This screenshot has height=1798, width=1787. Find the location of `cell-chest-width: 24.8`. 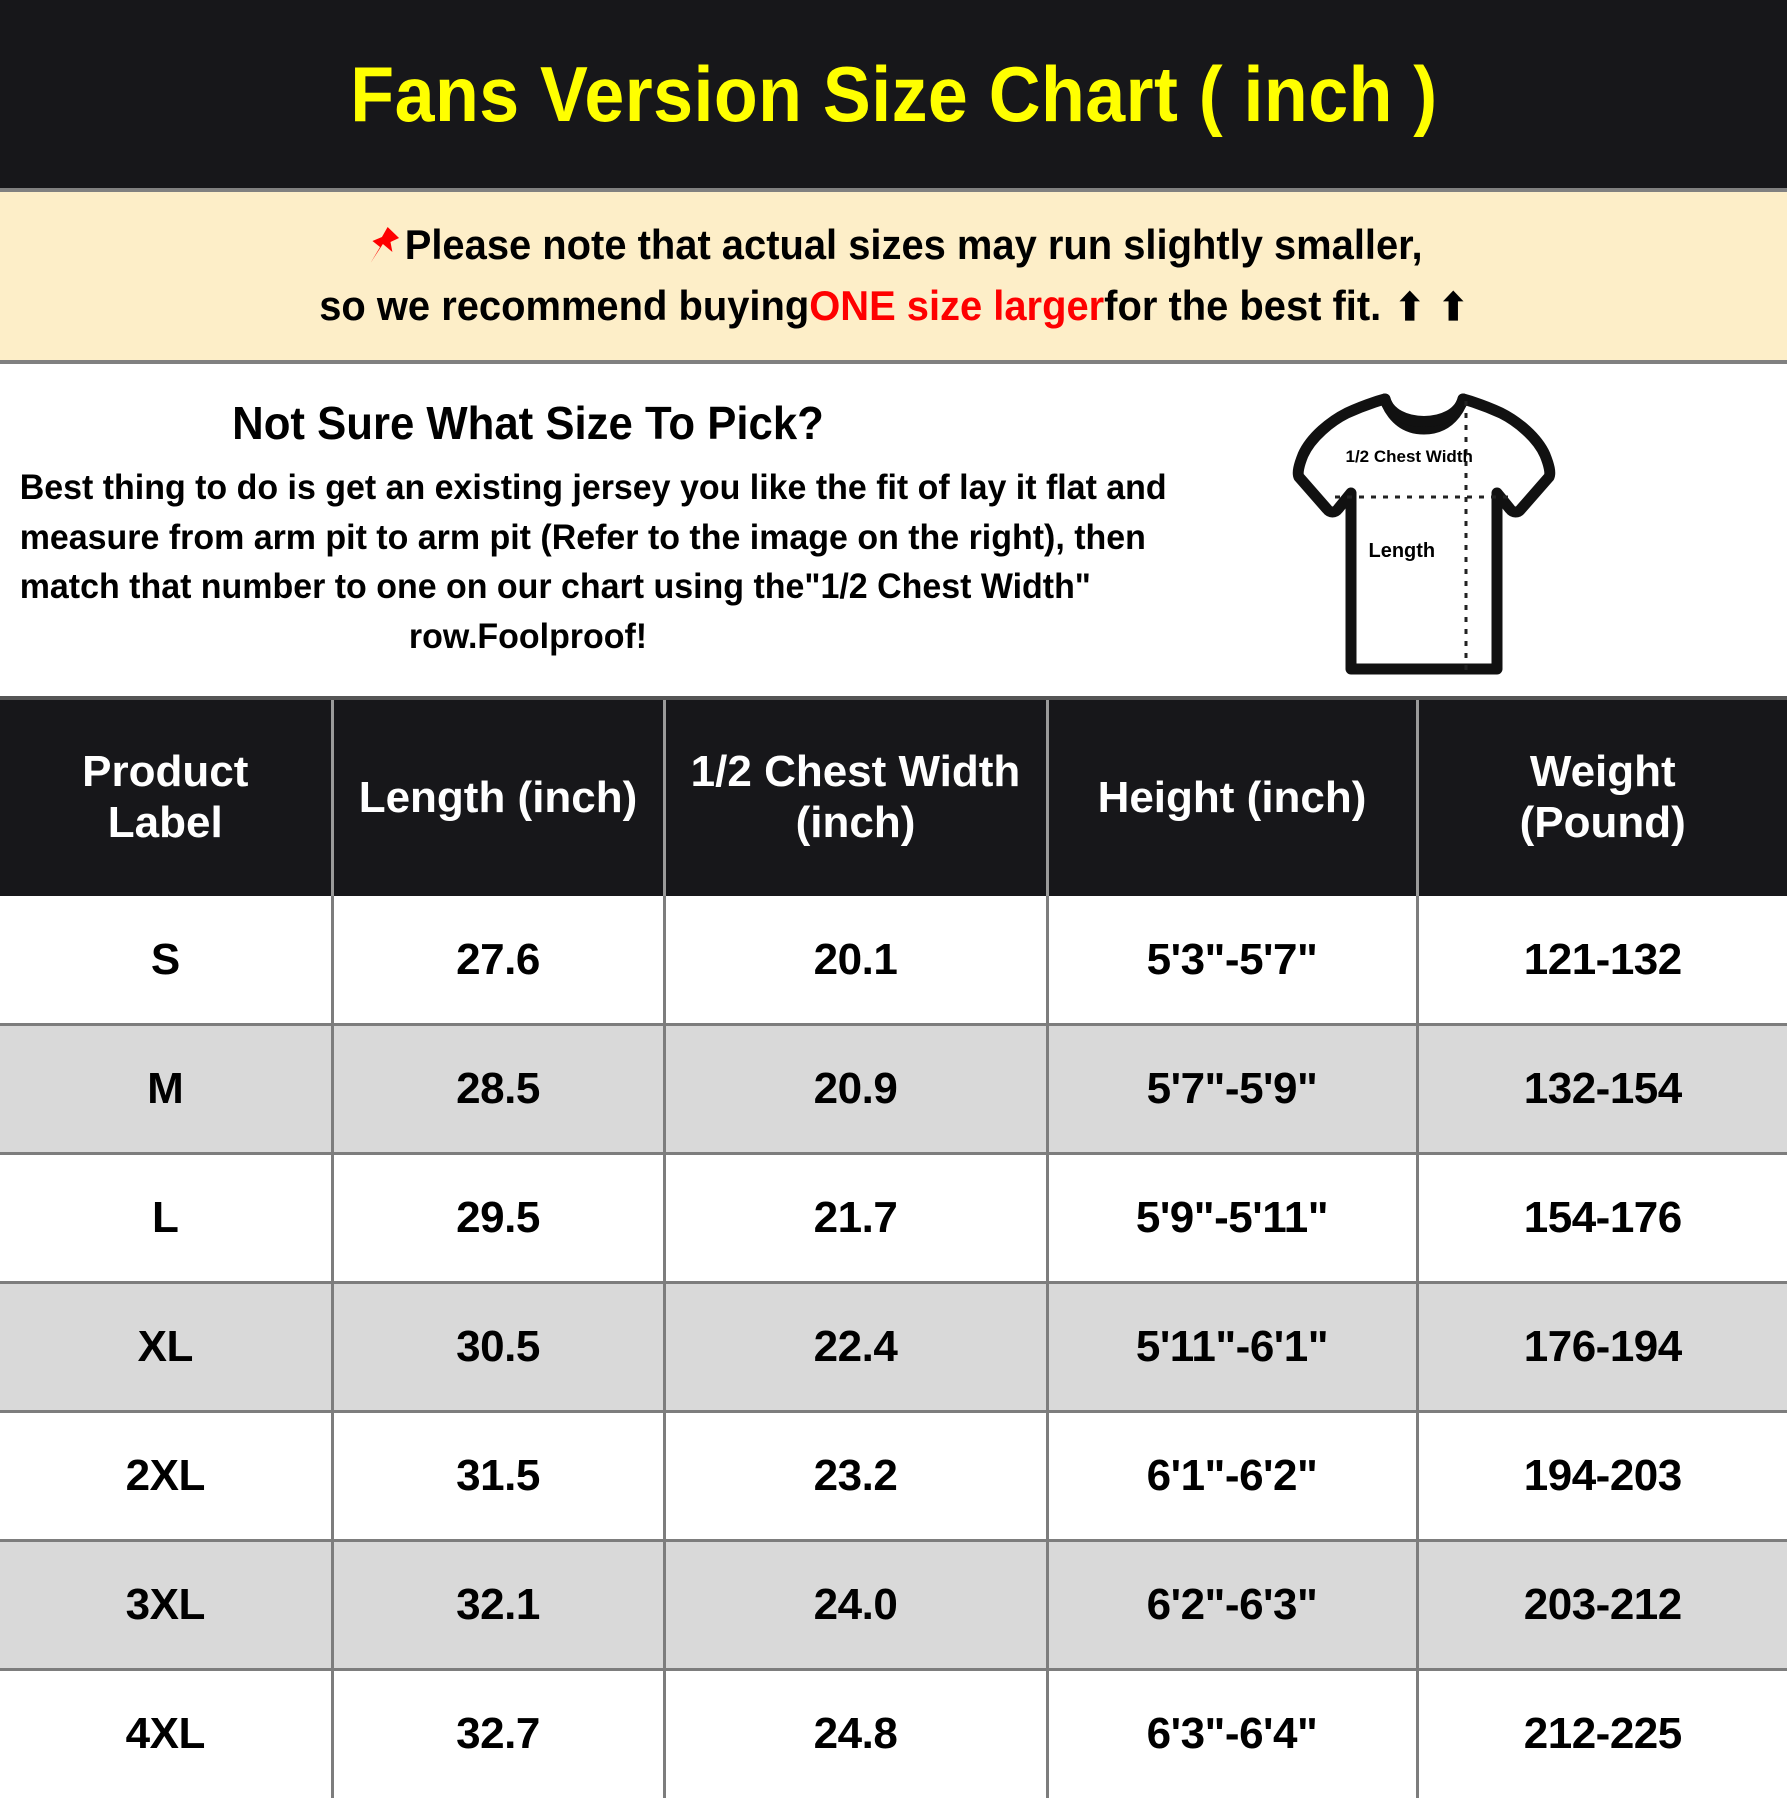

cell-chest-width: 24.8 is located at coordinates (856, 1733).